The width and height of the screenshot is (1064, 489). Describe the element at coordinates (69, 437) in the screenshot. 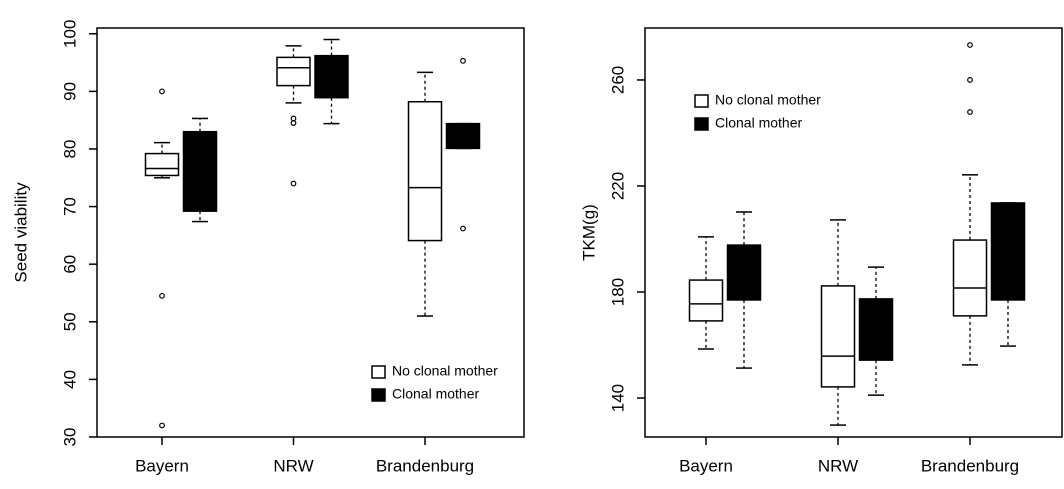

I see `y-tick-label: 30` at that location.